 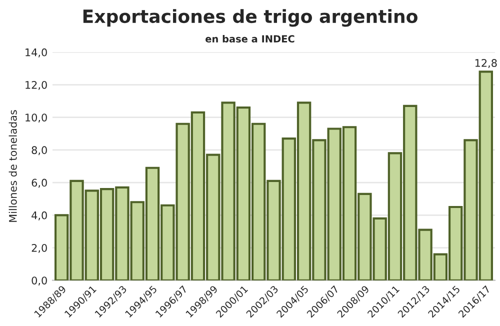 I want to click on chart-subtitle: en base a INDEC, so click(x=250, y=38).